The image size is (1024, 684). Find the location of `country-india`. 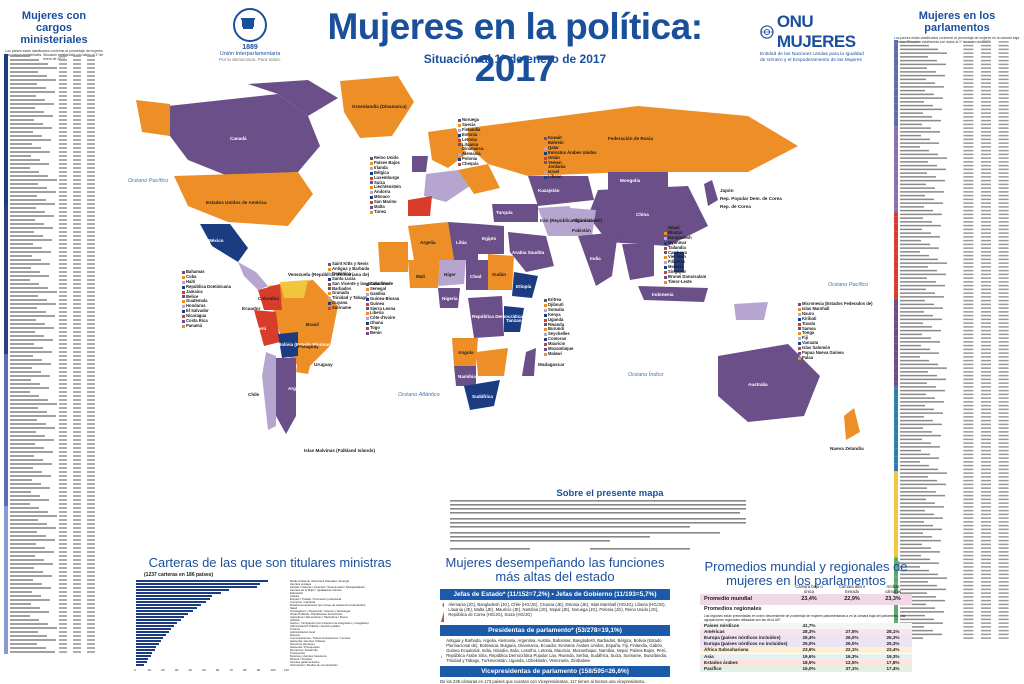

country-india is located at coordinates (598, 259).